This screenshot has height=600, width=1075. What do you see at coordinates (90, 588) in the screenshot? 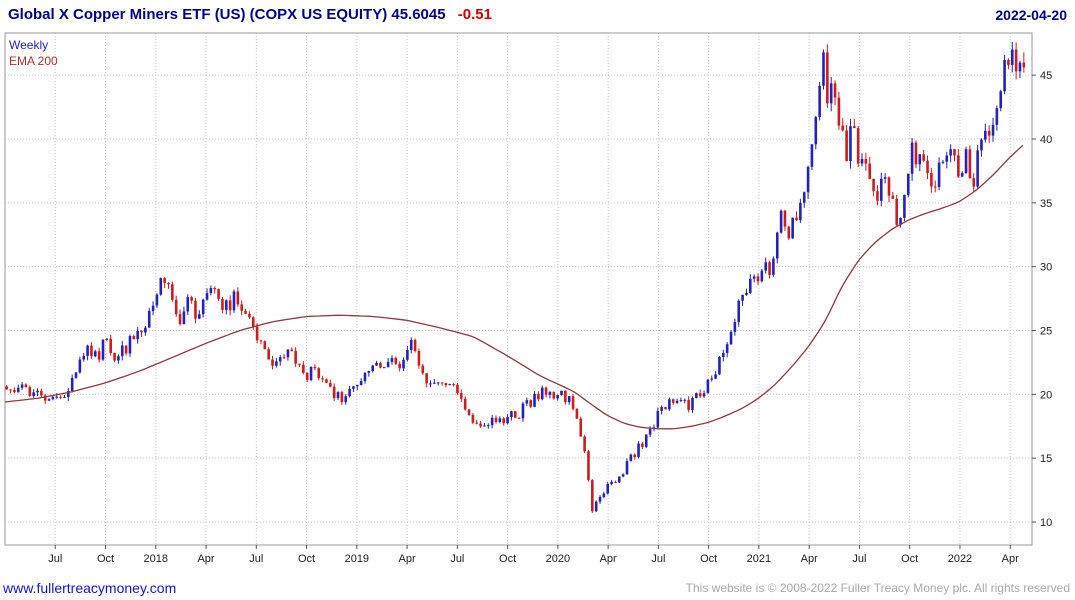
I see `footer-link: www.fullertreacymoney.com` at bounding box center [90, 588].